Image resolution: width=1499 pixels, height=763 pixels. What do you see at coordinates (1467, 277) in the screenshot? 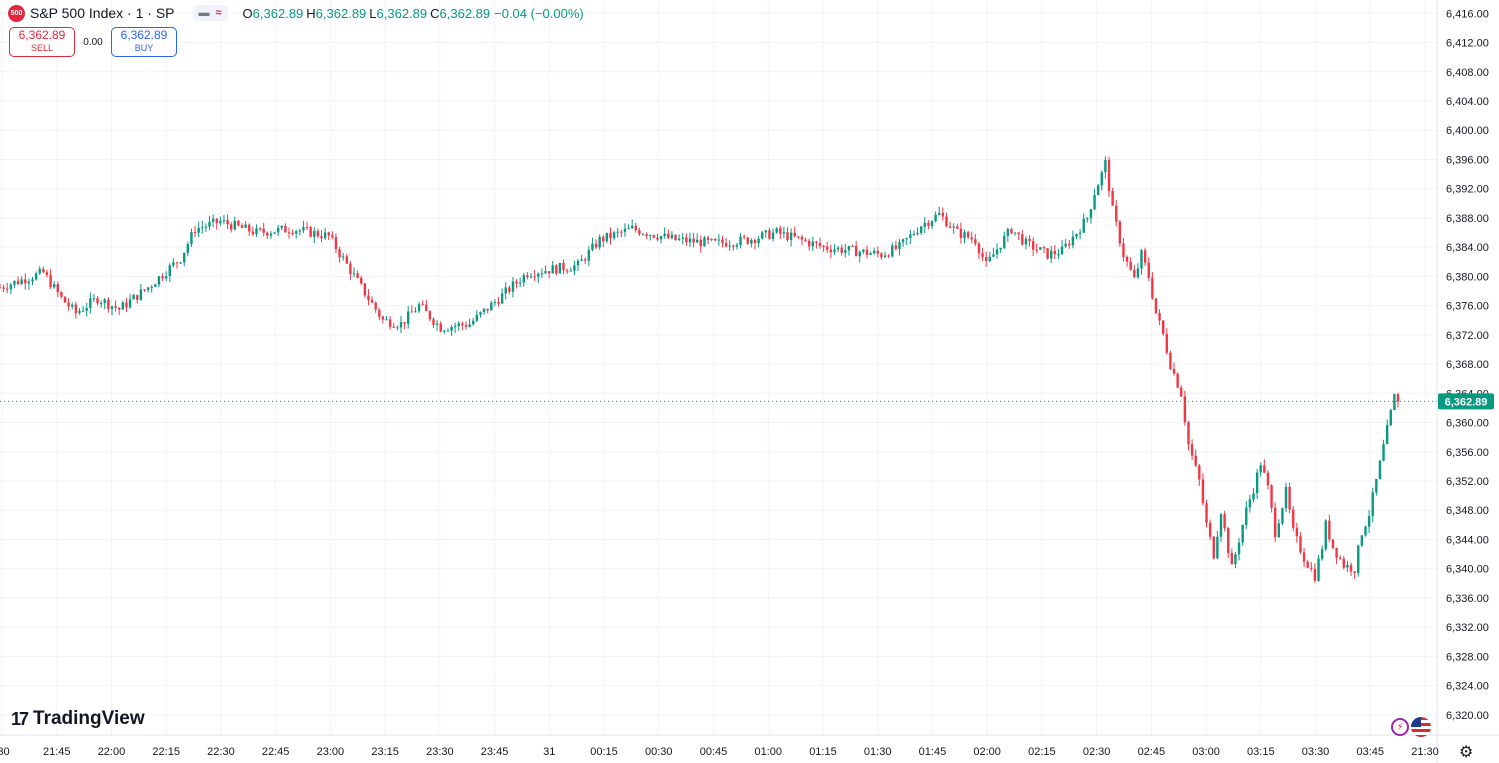
I see `y-tick-label: 6,380.00` at bounding box center [1467, 277].